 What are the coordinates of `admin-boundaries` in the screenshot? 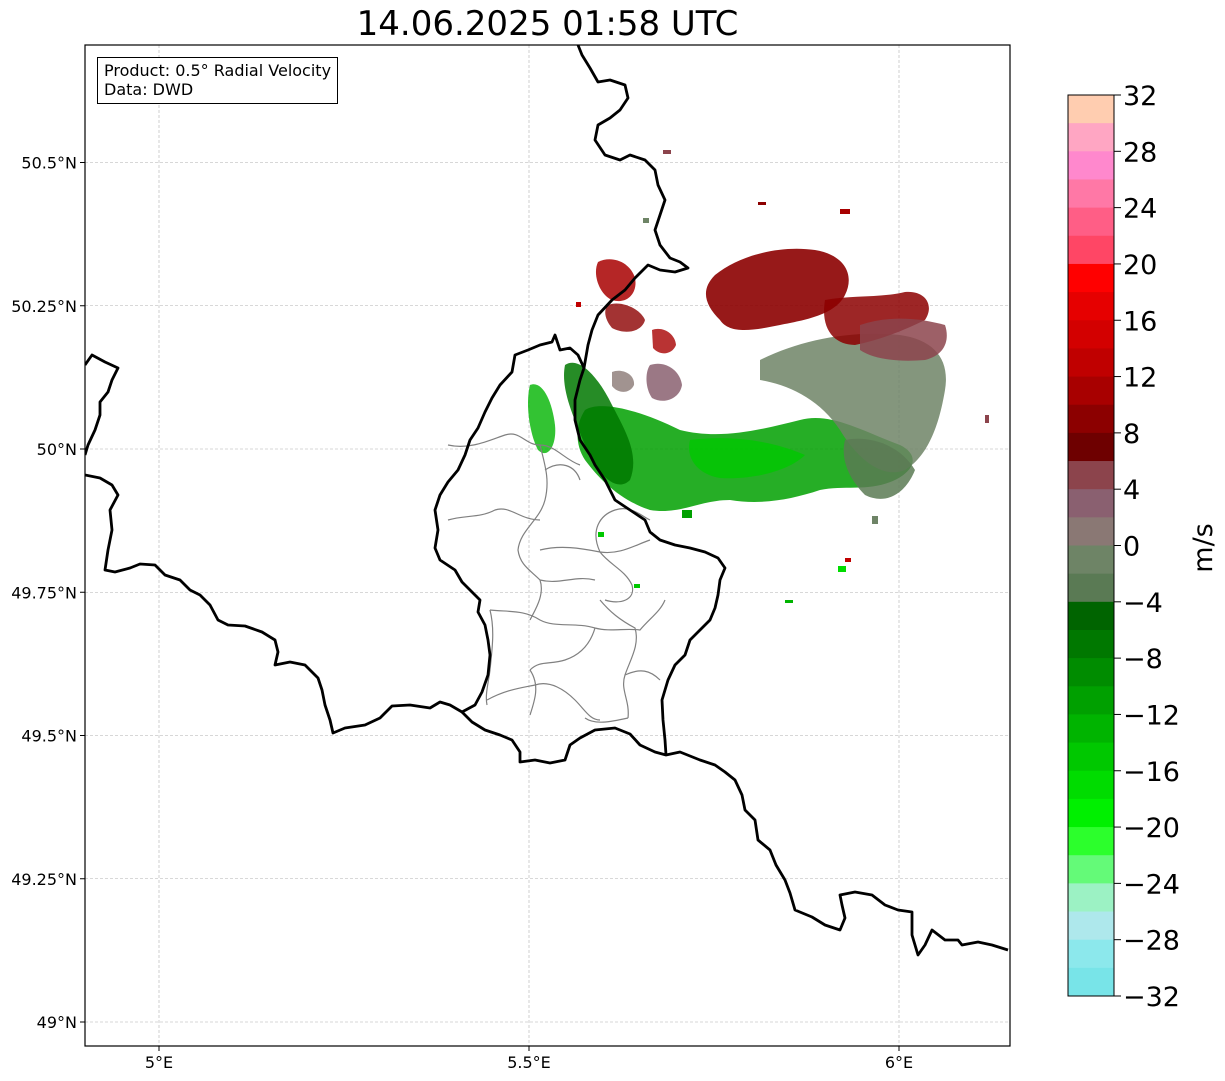 It's located at (556, 578).